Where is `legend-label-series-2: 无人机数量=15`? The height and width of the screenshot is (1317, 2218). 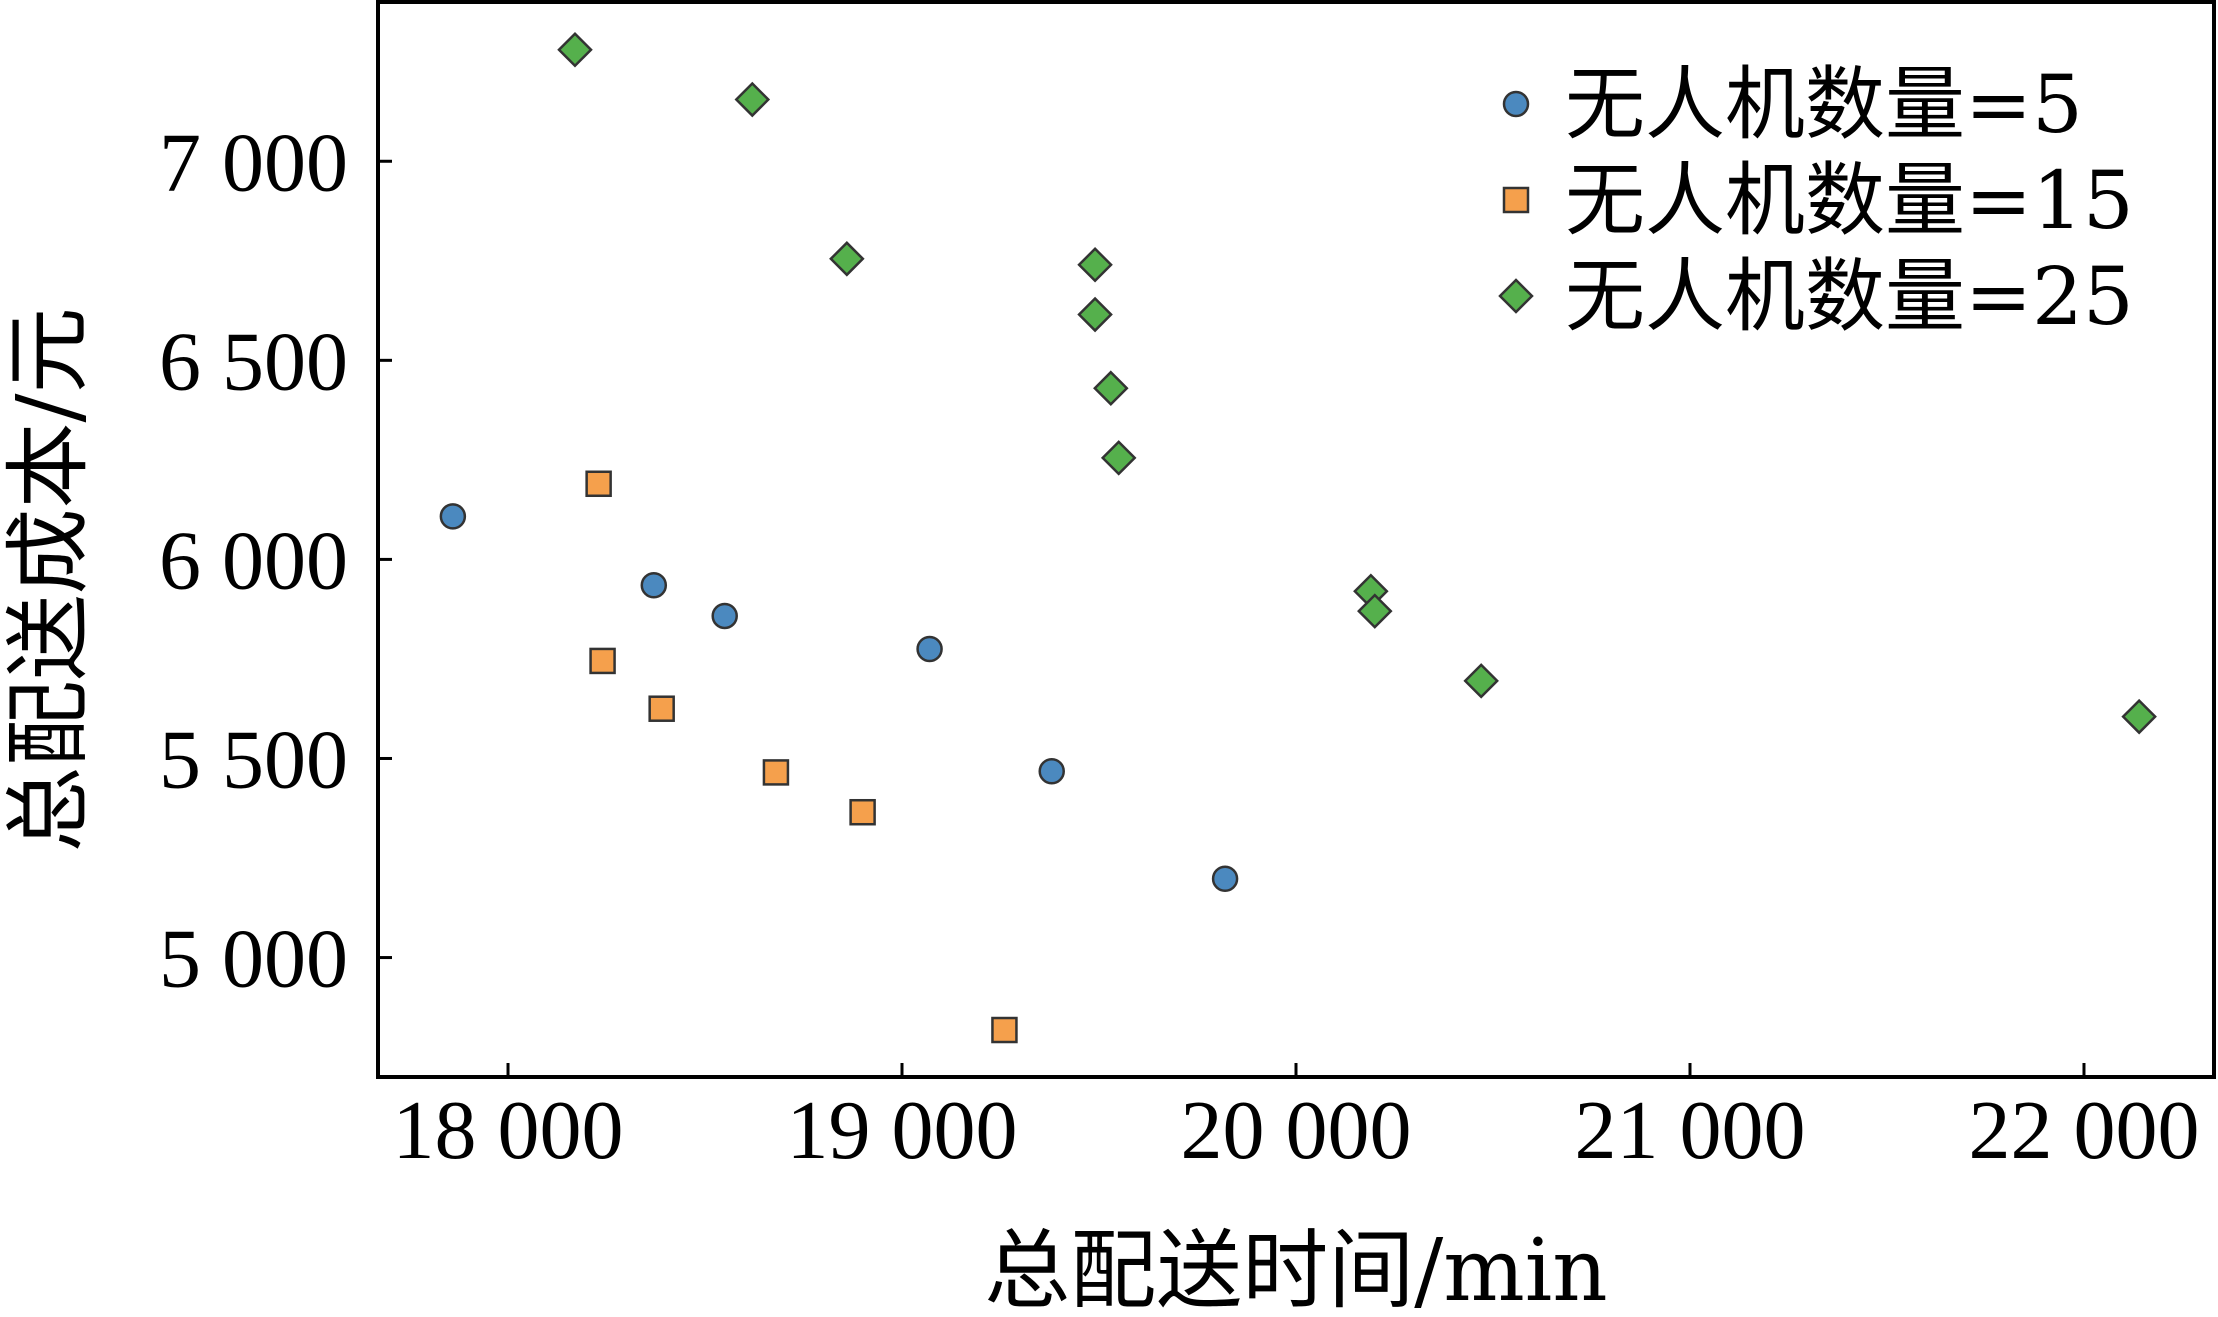 legend-label-series-2: 无人机数量=15 is located at coordinates (1849, 200).